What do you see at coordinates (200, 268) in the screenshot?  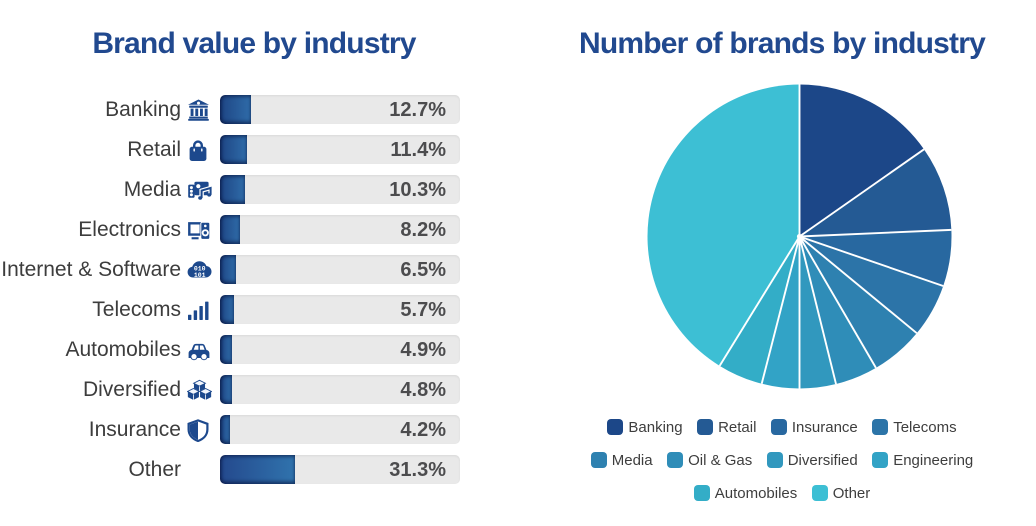 I see `svg-text: 010` at bounding box center [200, 268].